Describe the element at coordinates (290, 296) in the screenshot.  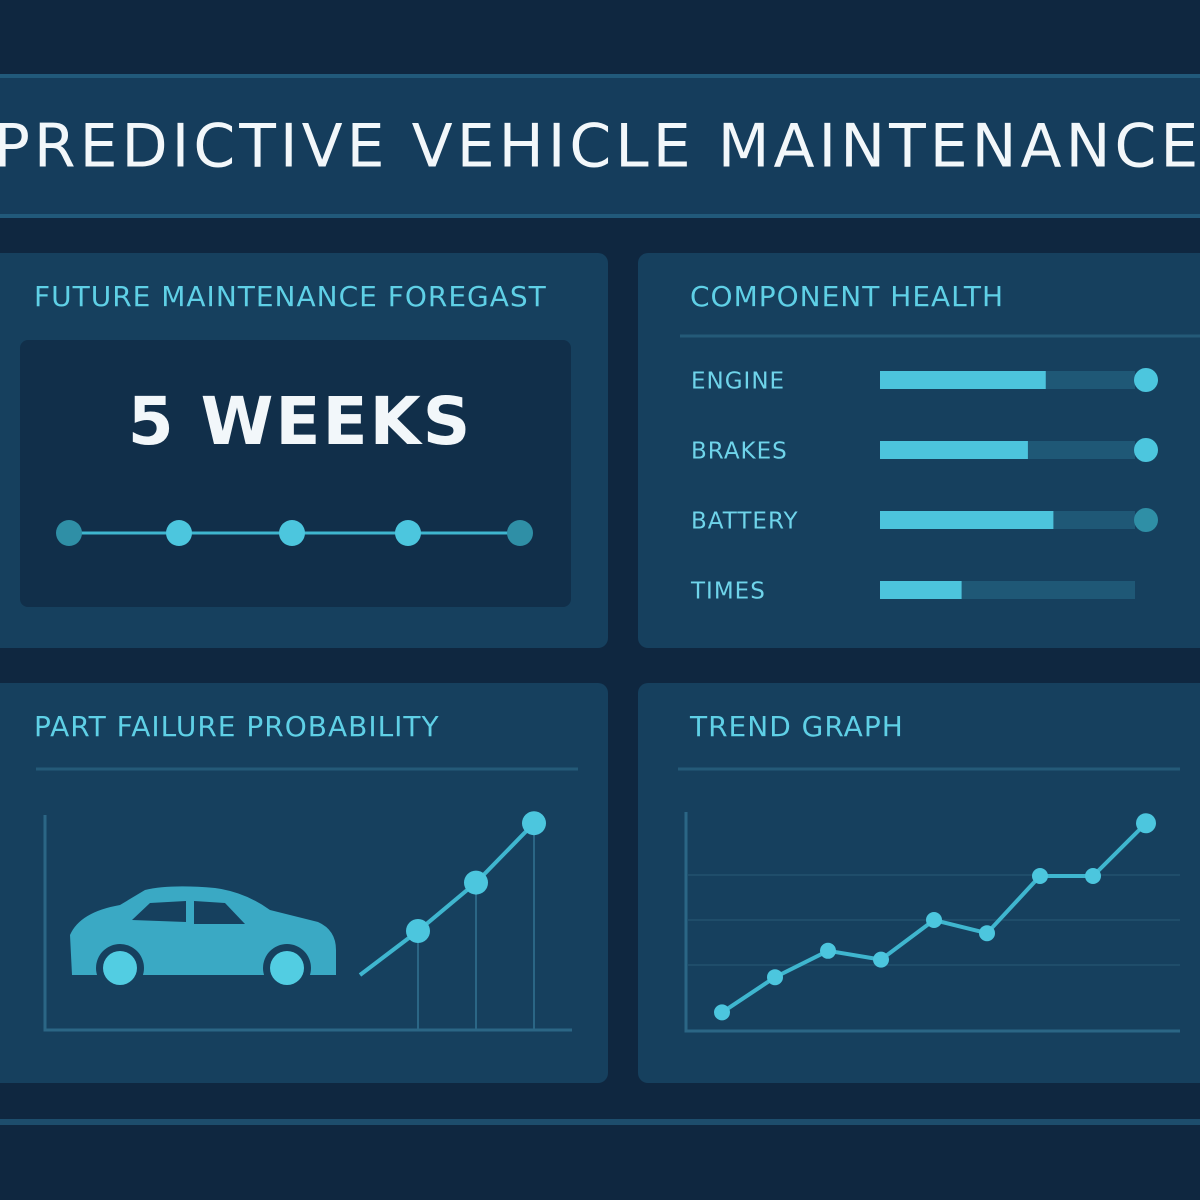
I see `panel-title: FUTURE MAINTENANCE FOREGAST` at that location.